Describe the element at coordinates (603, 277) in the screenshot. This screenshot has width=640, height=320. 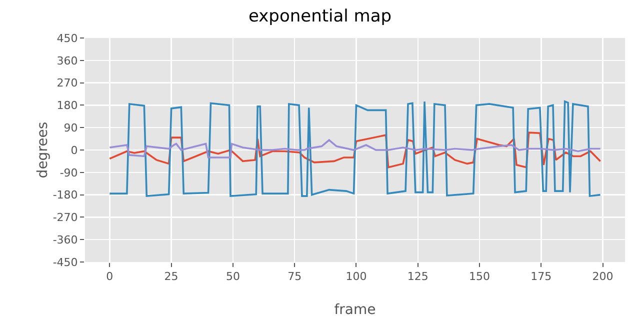
I see `x-tick-label: 200` at that location.